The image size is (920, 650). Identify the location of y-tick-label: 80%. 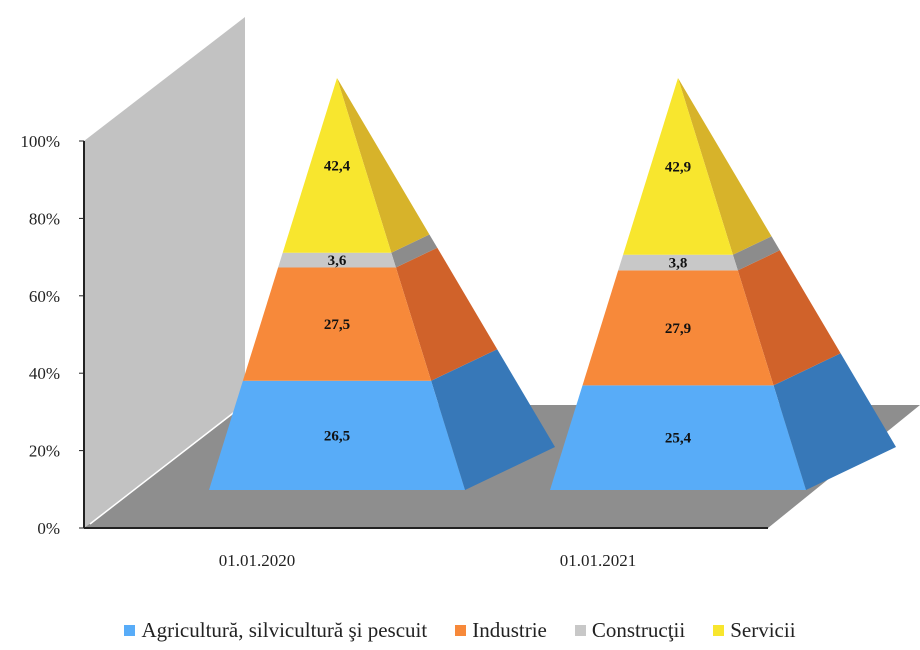
(44, 218).